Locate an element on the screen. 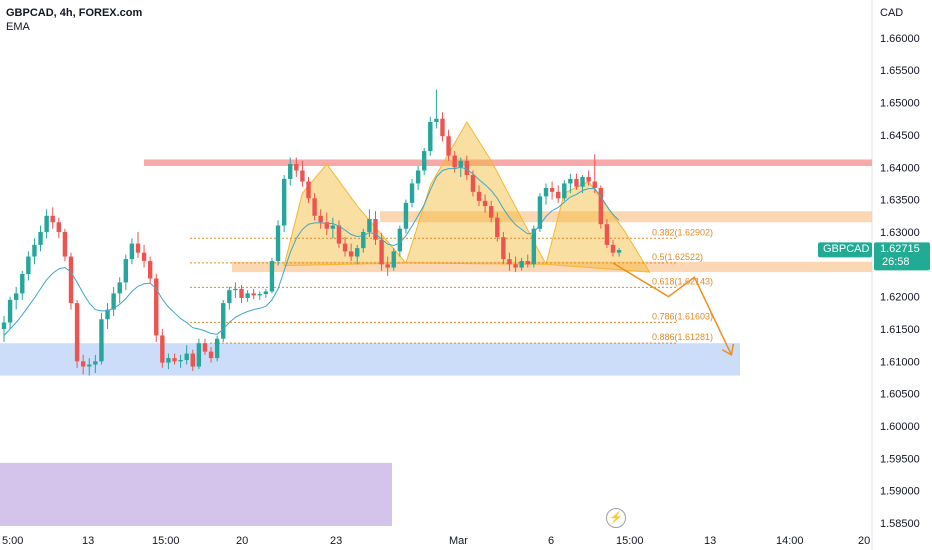 This screenshot has width=932, height=550. y-tick-label: 1.59000 is located at coordinates (900, 492).